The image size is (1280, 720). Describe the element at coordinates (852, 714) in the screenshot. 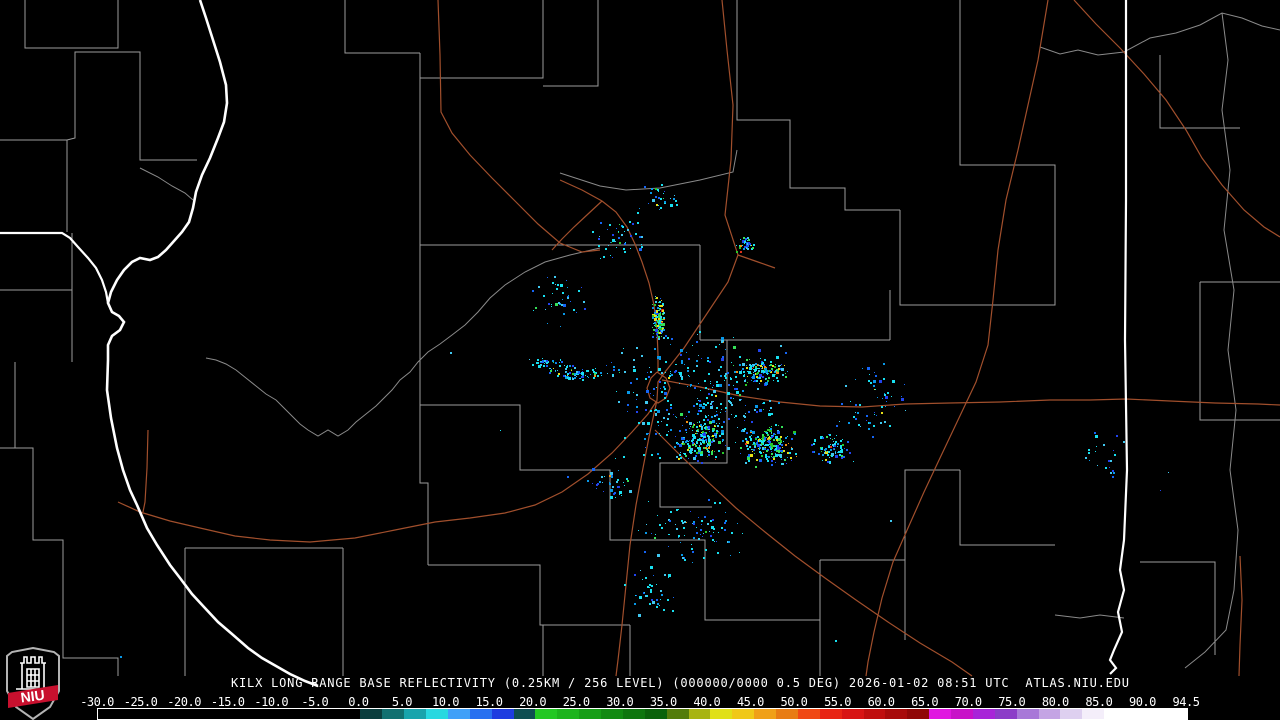

I see `colorbar-cell` at that location.